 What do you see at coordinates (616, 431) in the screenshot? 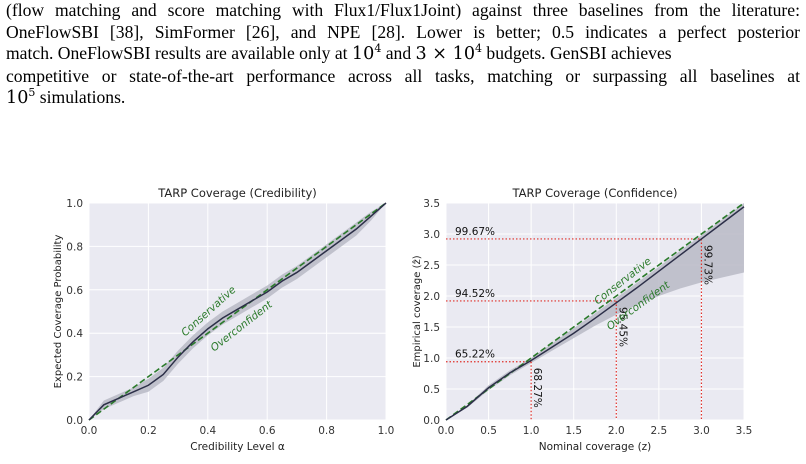
I see `x-tick-label: 2.0` at bounding box center [616, 431].